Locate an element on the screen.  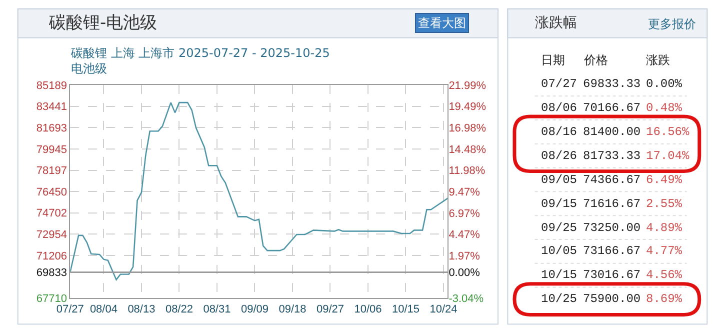
category-label: 10/05 is located at coordinates (559, 251).